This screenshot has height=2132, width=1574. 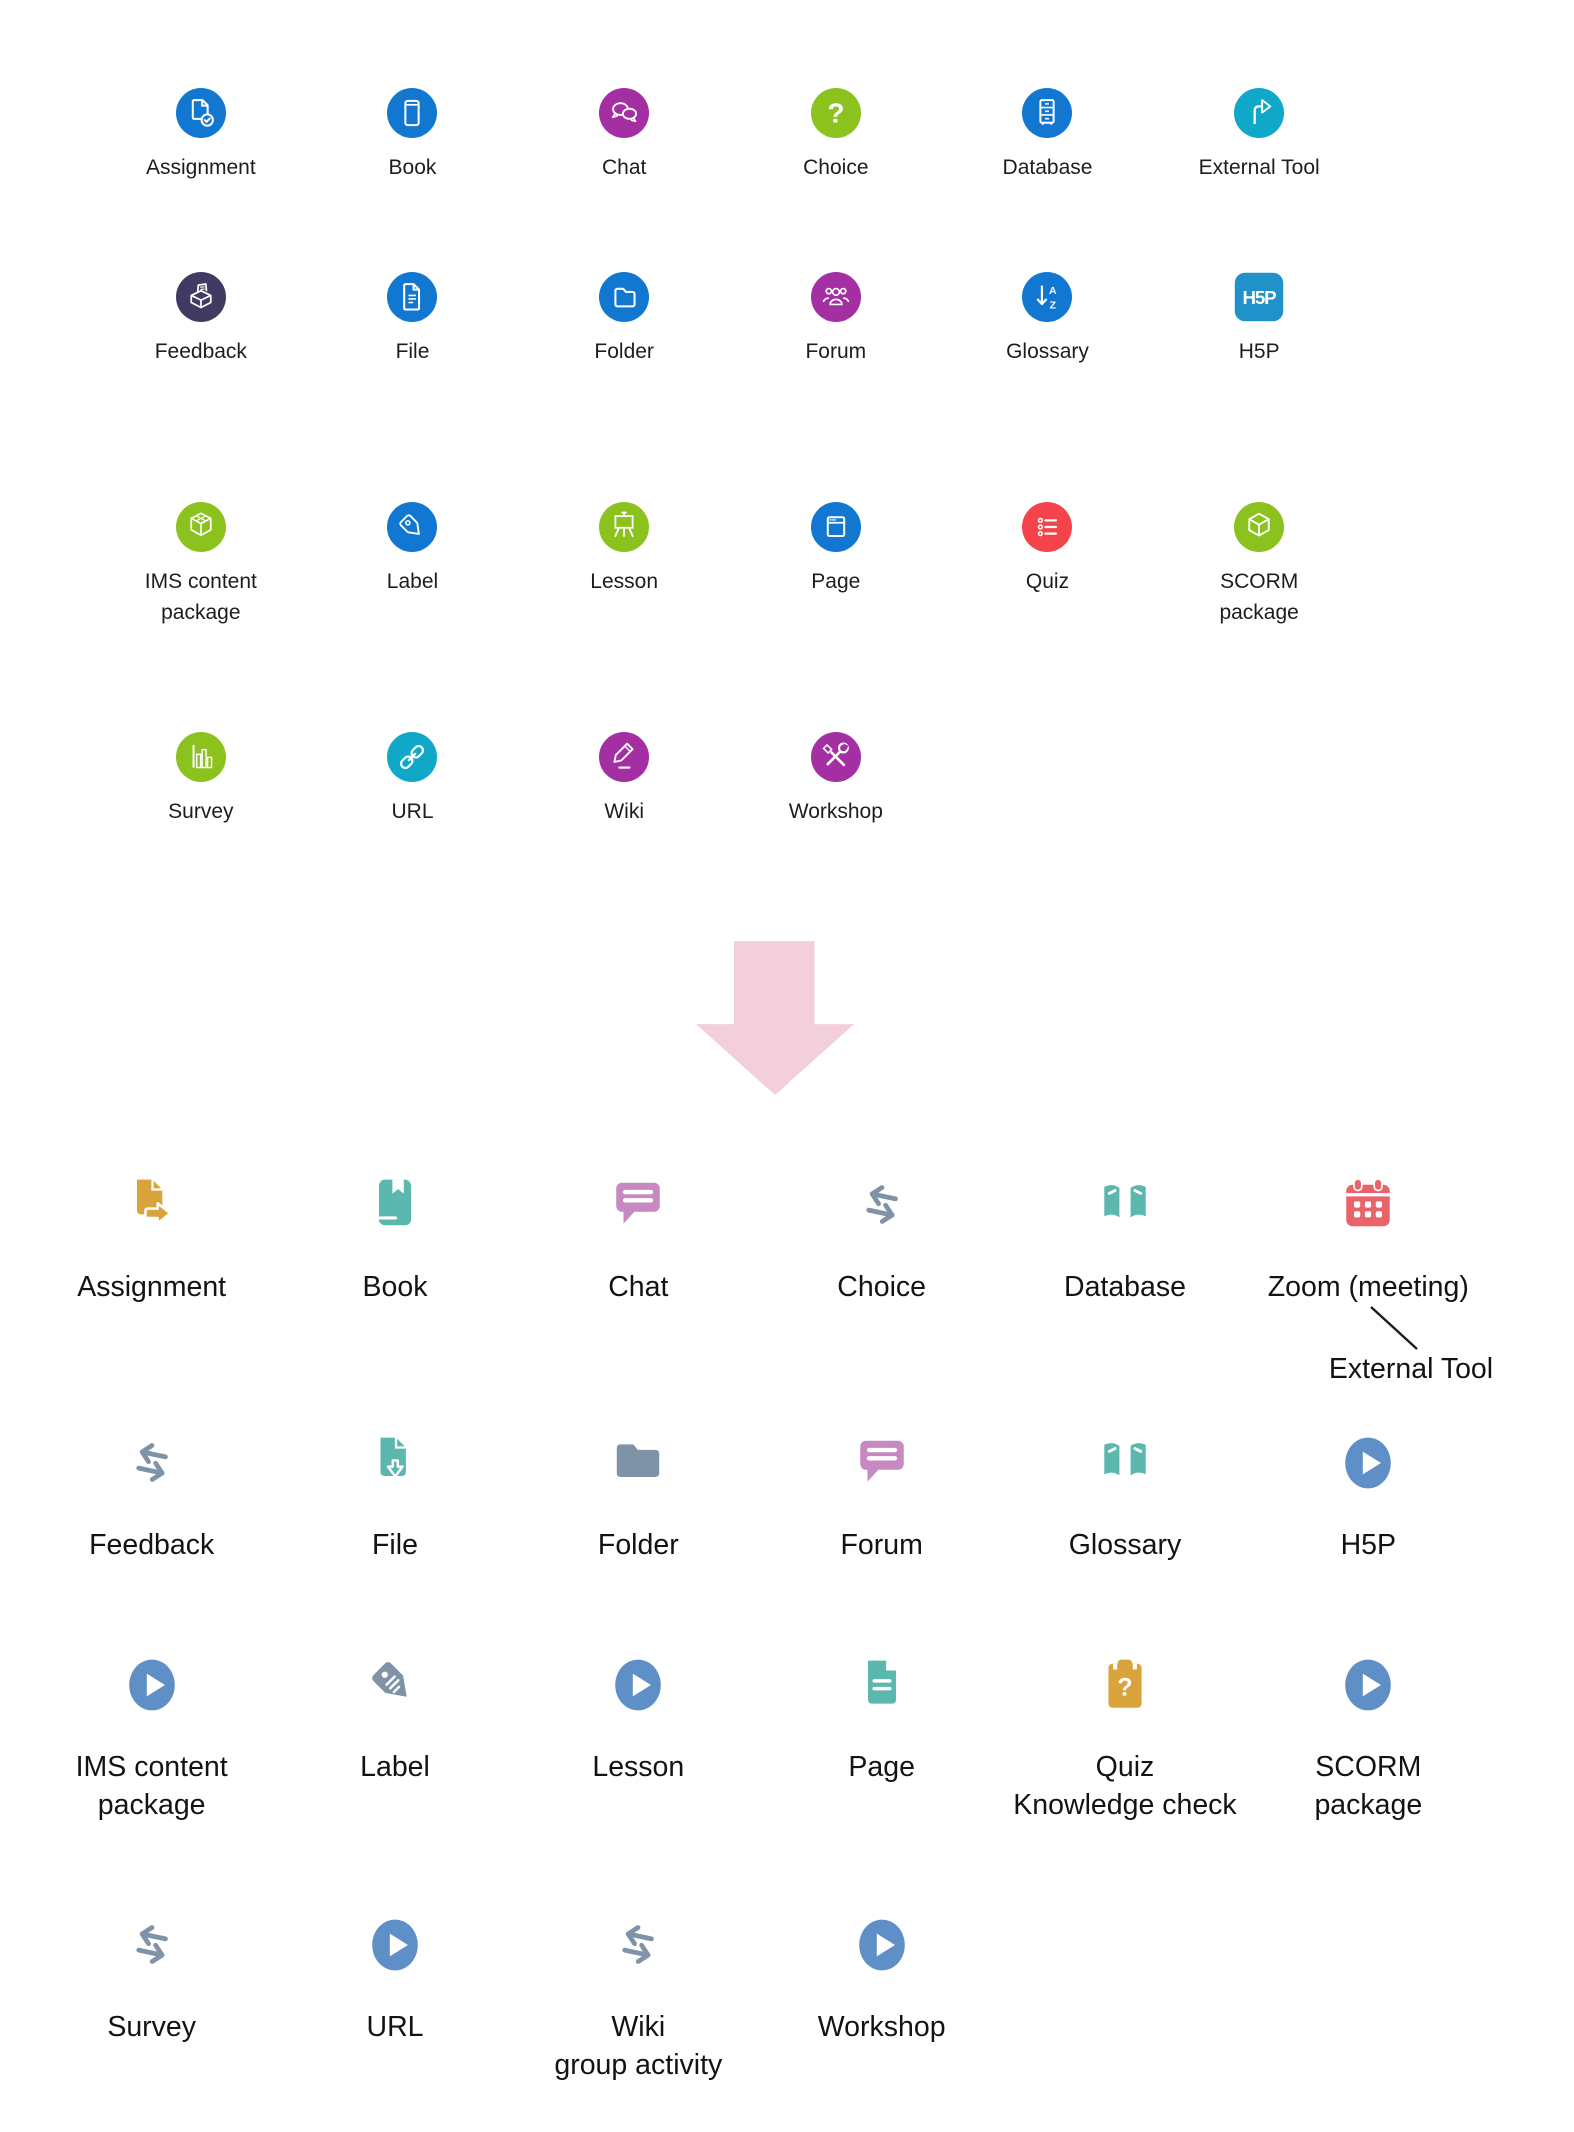 What do you see at coordinates (1260, 297) in the screenshot?
I see `svg-text: H5P` at bounding box center [1260, 297].